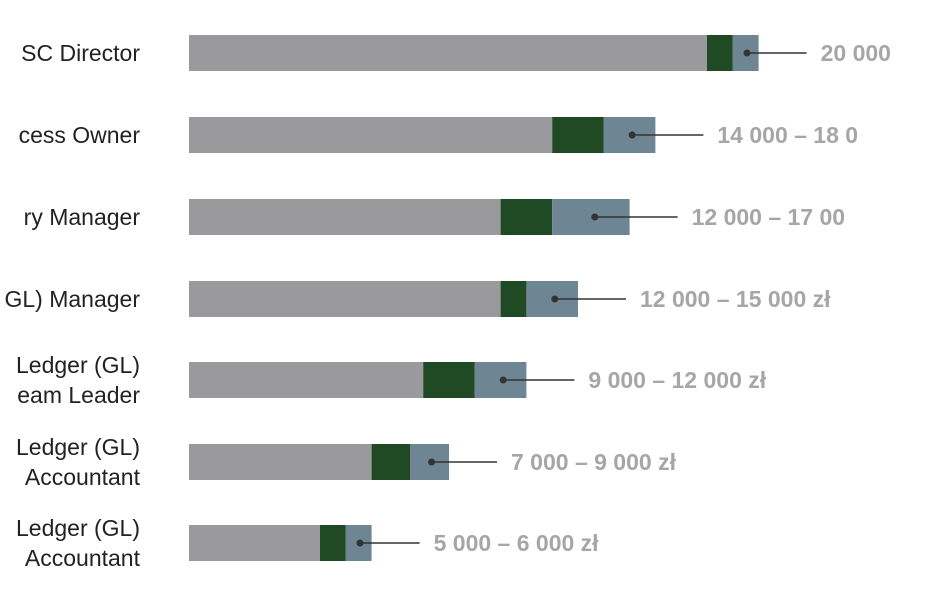 The height and width of the screenshot is (593, 948). What do you see at coordinates (787, 135) in the screenshot?
I see `range-label: 14 000 – 18 0` at bounding box center [787, 135].